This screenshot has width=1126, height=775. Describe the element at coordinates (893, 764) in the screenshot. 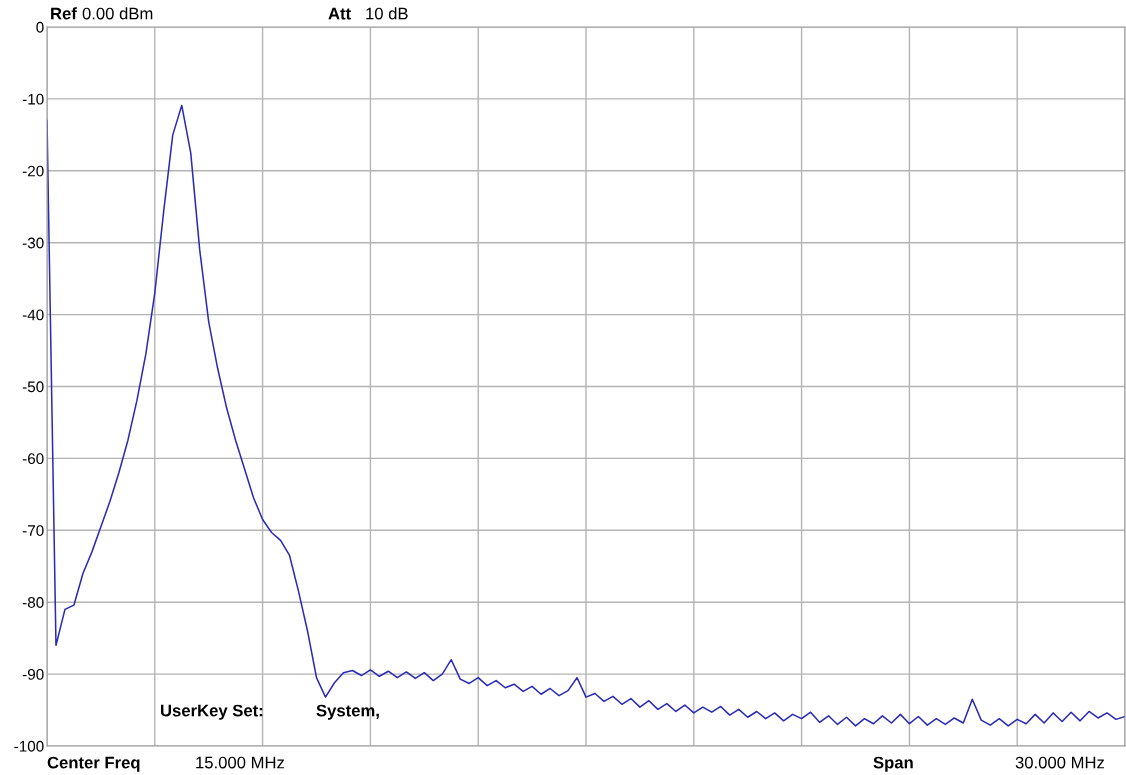

I see `text: Span` at that location.